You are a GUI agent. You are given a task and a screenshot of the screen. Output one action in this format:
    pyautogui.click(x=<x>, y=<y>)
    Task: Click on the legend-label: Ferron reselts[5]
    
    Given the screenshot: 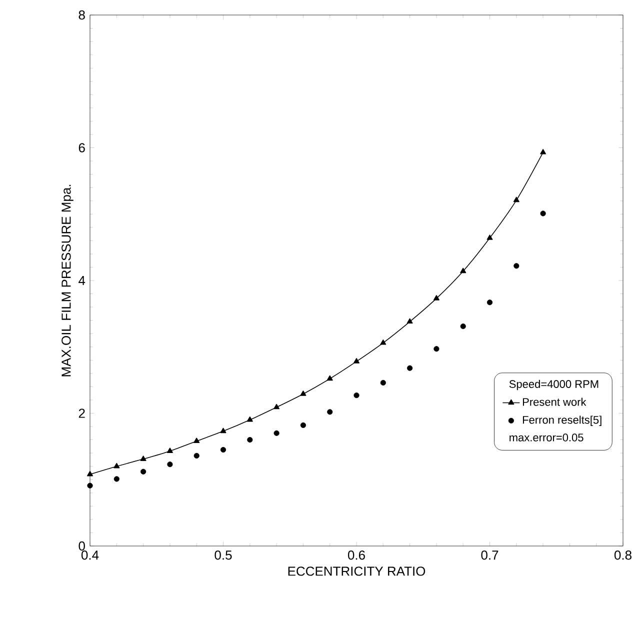 What is the action you would take?
    pyautogui.click(x=562, y=421)
    